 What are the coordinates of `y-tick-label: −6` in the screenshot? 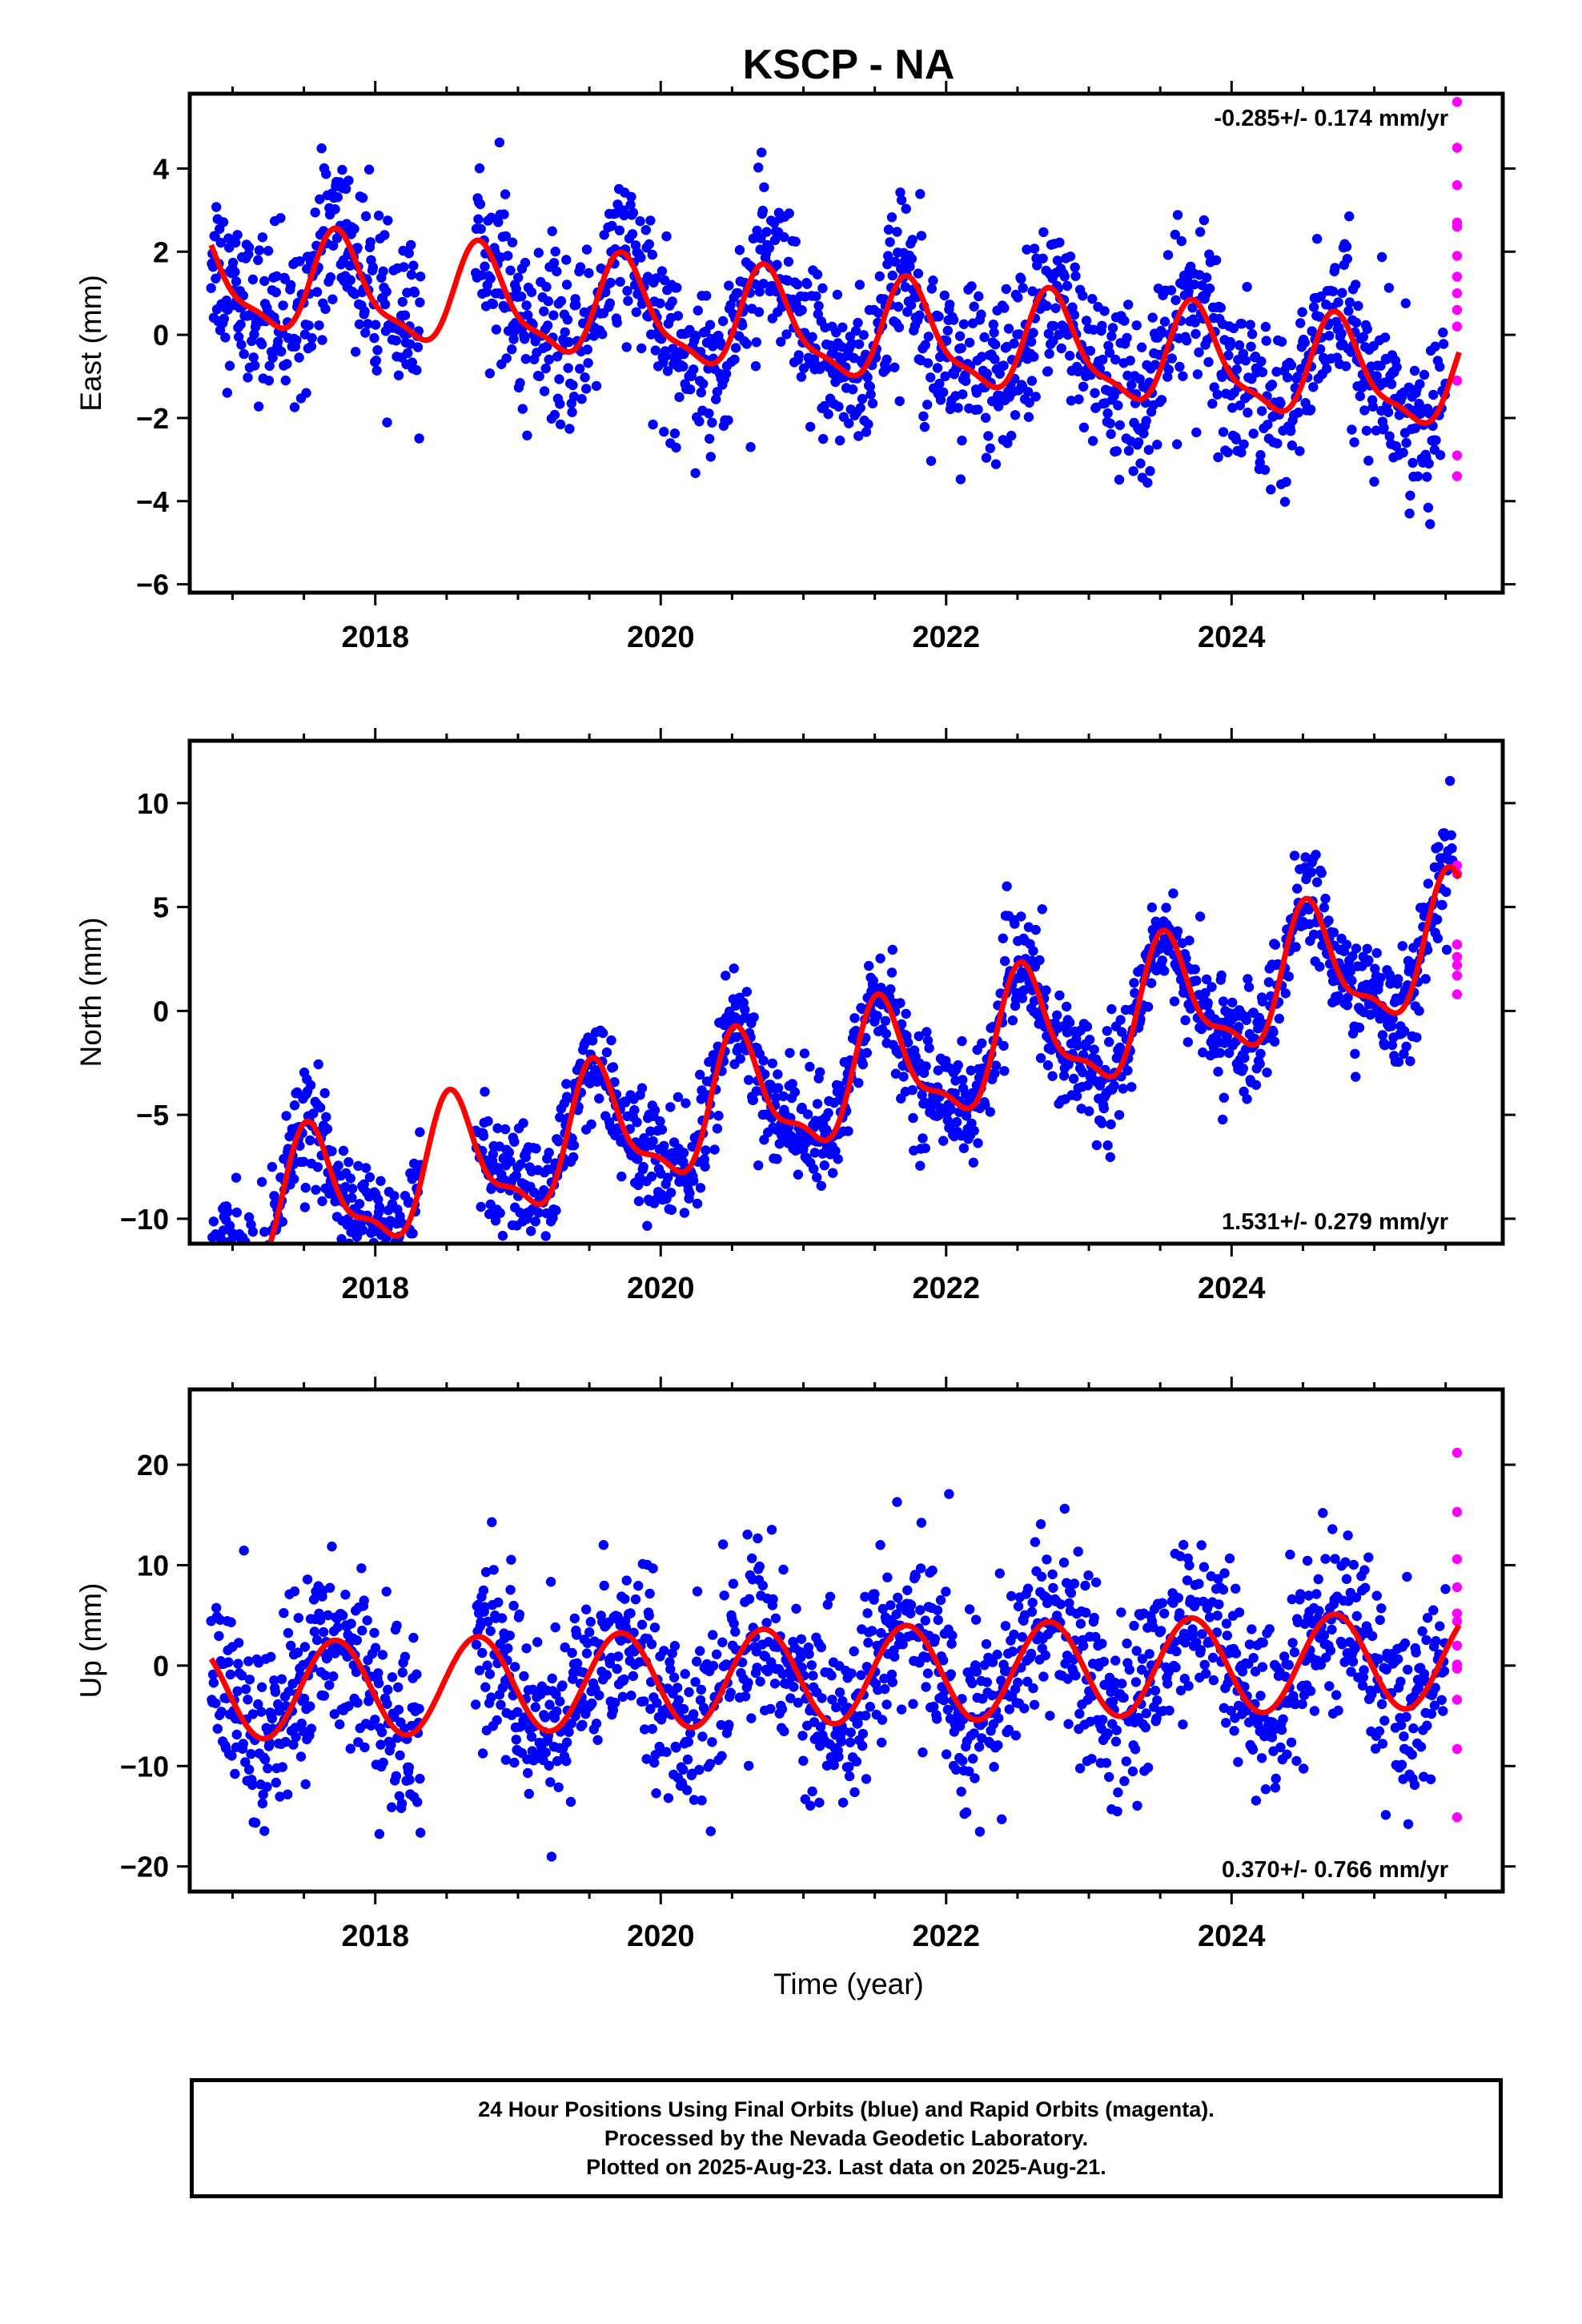 It's located at (152, 585).